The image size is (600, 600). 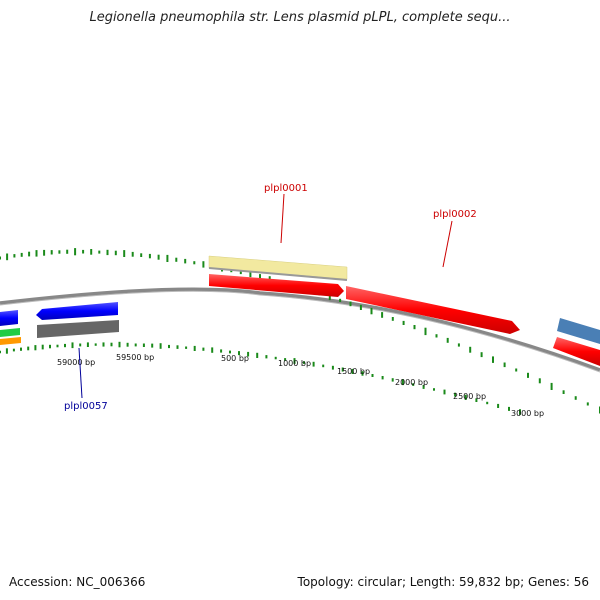 What do you see at coordinates (10, 341) in the screenshot?
I see `gene-left-orange` at bounding box center [10, 341].